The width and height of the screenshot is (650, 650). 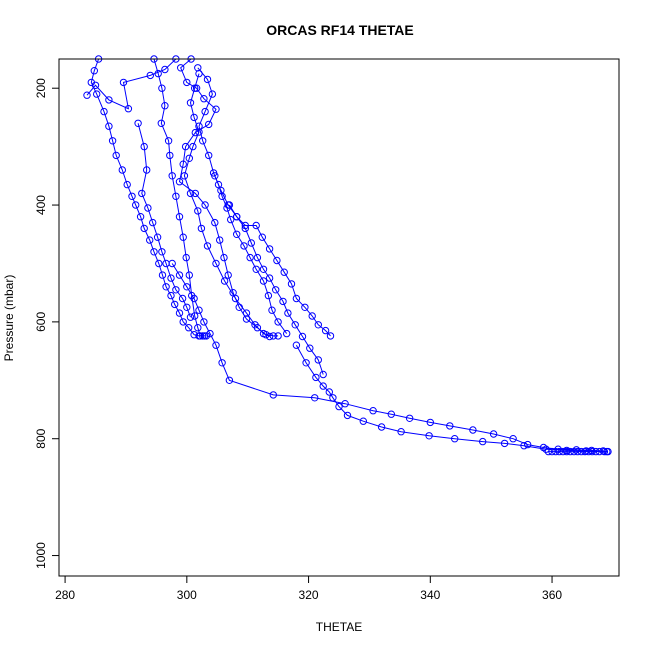 I want to click on y-tick-label: 400, so click(x=41, y=205).